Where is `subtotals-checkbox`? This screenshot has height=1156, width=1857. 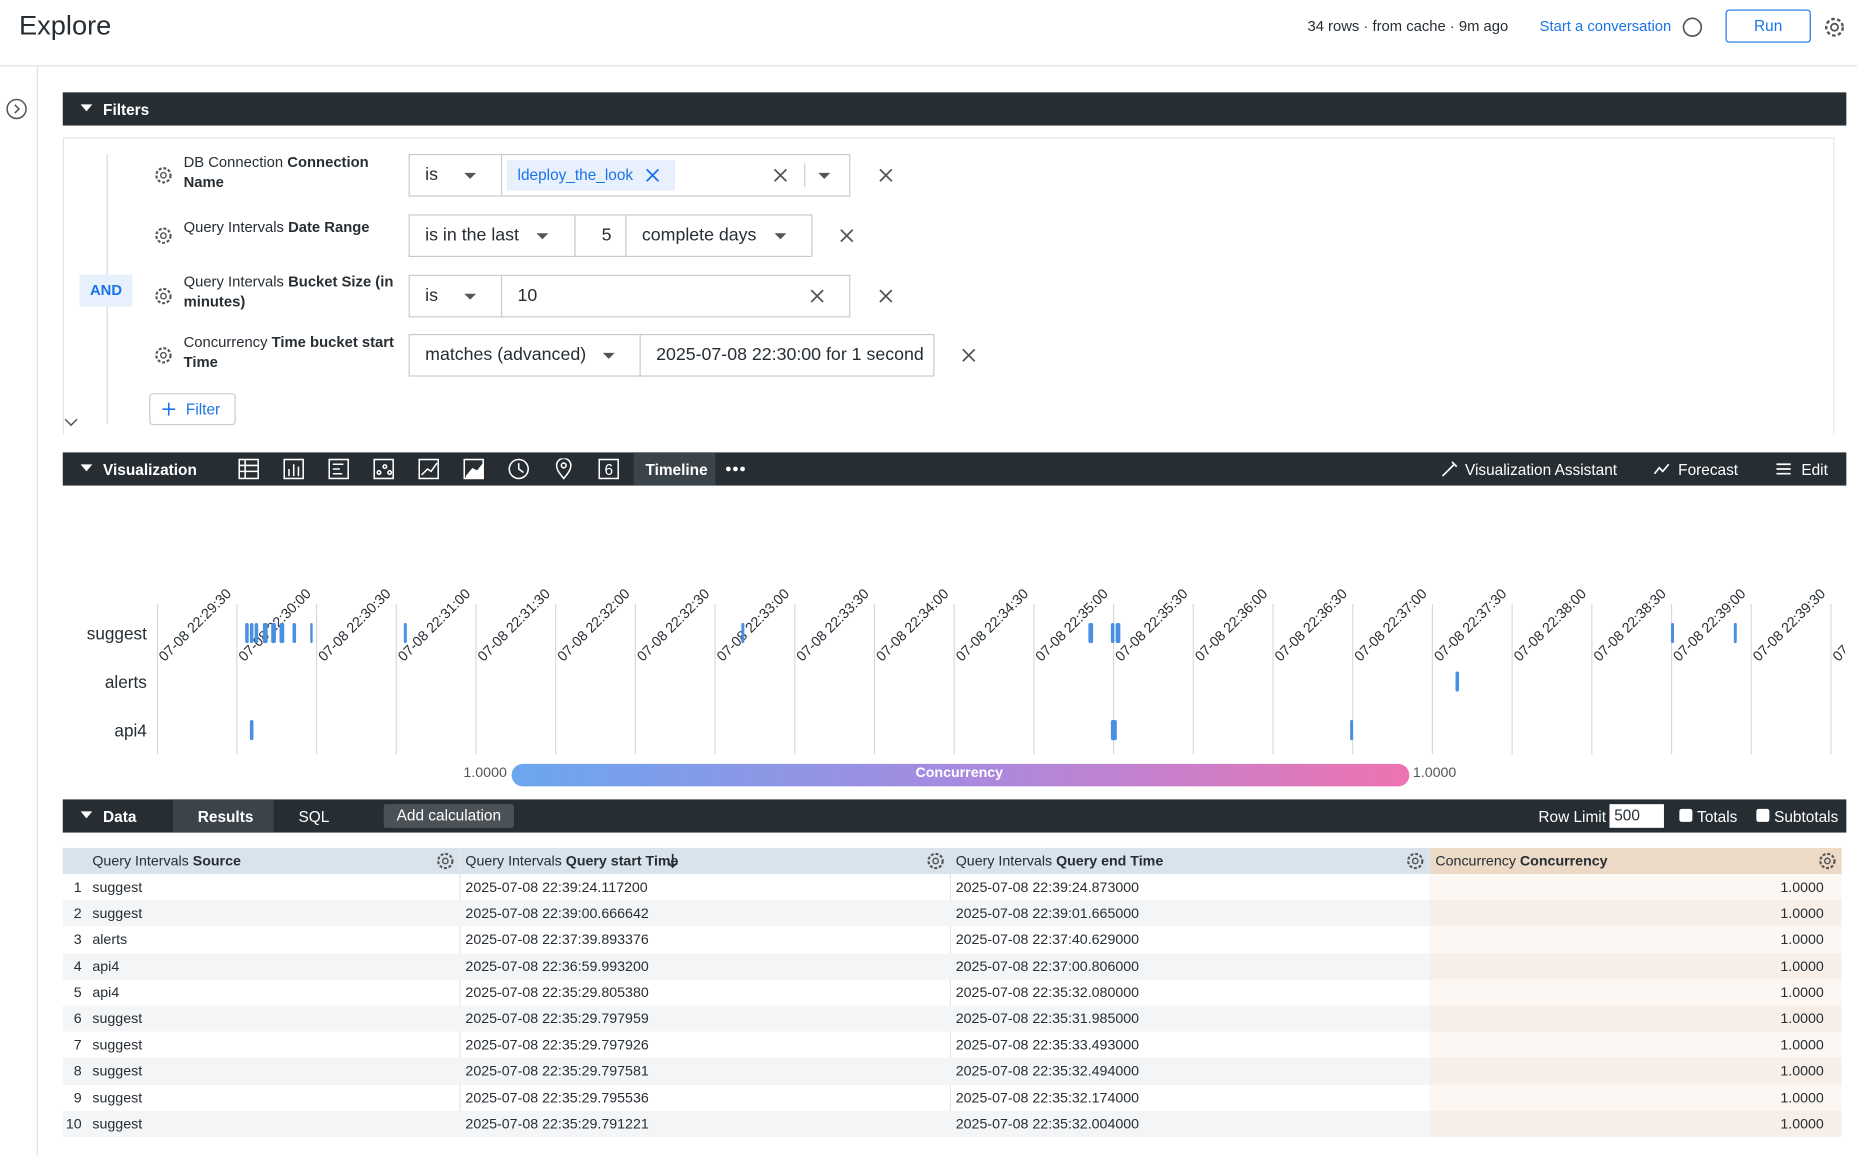
subtotals-checkbox is located at coordinates (1763, 815).